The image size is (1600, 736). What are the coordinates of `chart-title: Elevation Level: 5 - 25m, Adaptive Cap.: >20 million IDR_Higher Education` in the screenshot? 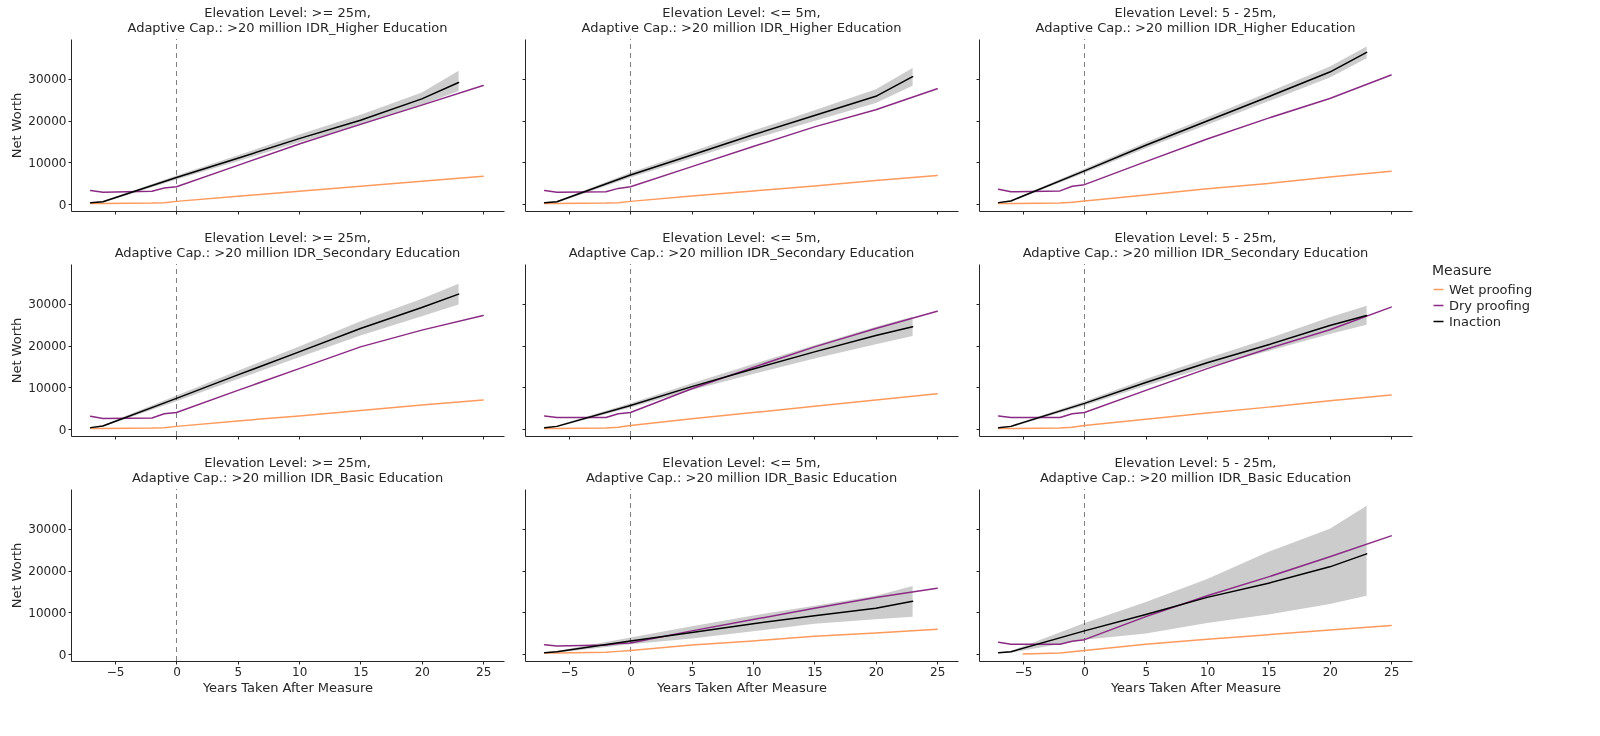 It's located at (1195, 19).